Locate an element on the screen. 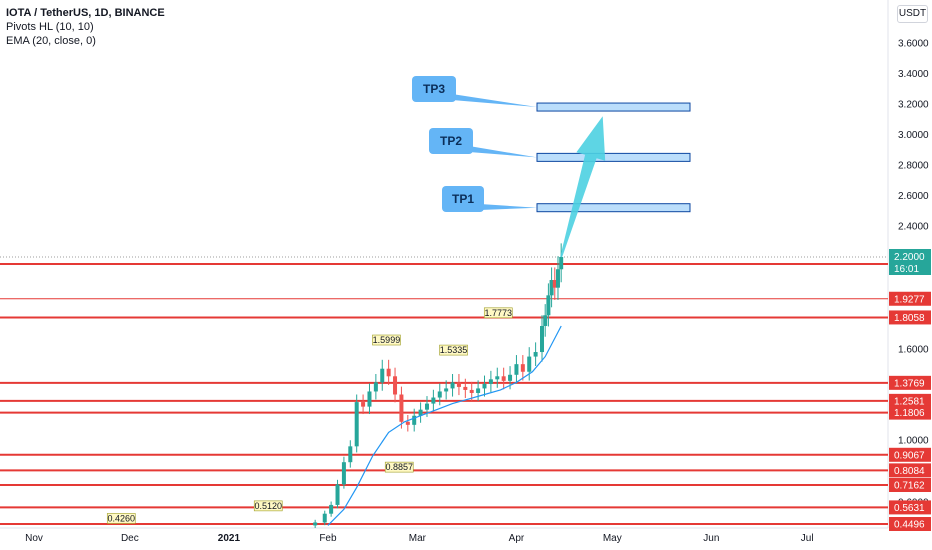  sr-price-badge-label: 1.9277 is located at coordinates (909, 299).